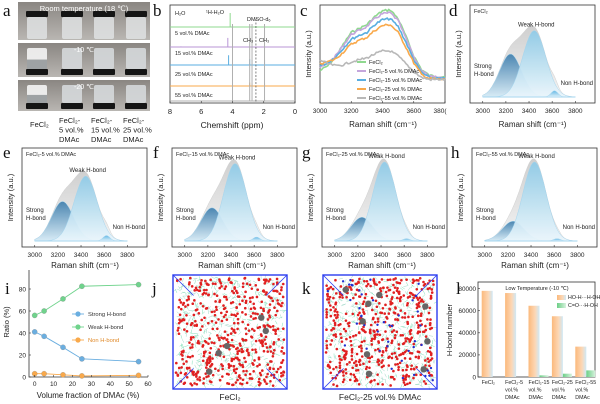  I want to click on tick-label: 0, so click(474, 377).